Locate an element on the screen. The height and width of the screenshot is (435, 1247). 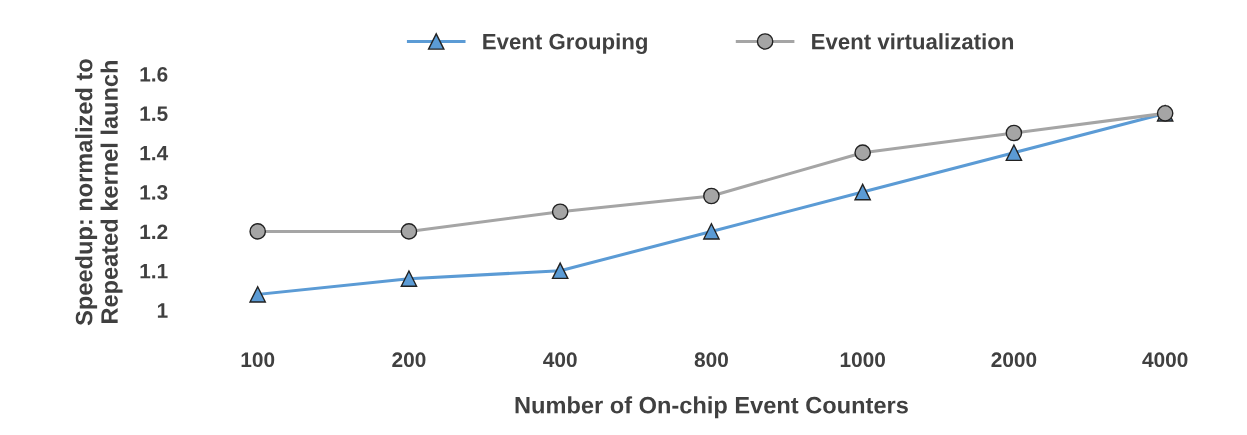
legend-label: Event virtualization is located at coordinates (913, 41).